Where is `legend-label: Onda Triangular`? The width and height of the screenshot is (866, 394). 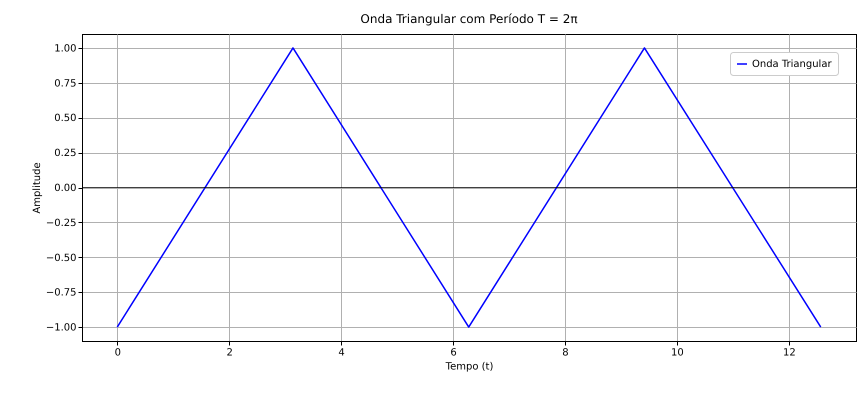 legend-label: Onda Triangular is located at coordinates (792, 64).